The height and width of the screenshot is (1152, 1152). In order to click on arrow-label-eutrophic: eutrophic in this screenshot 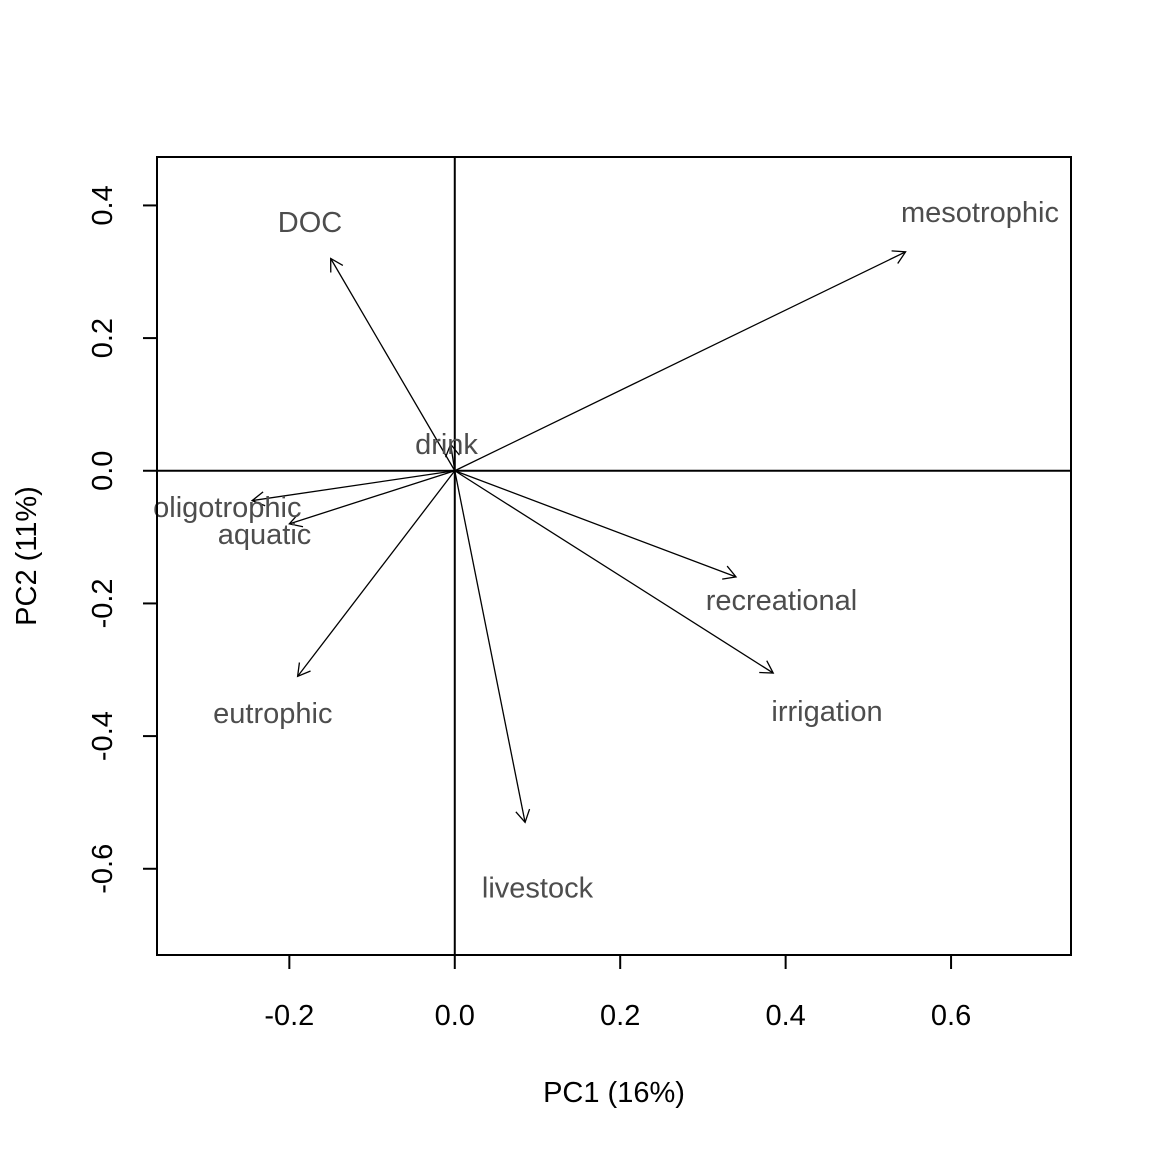, I will do `click(272, 714)`.